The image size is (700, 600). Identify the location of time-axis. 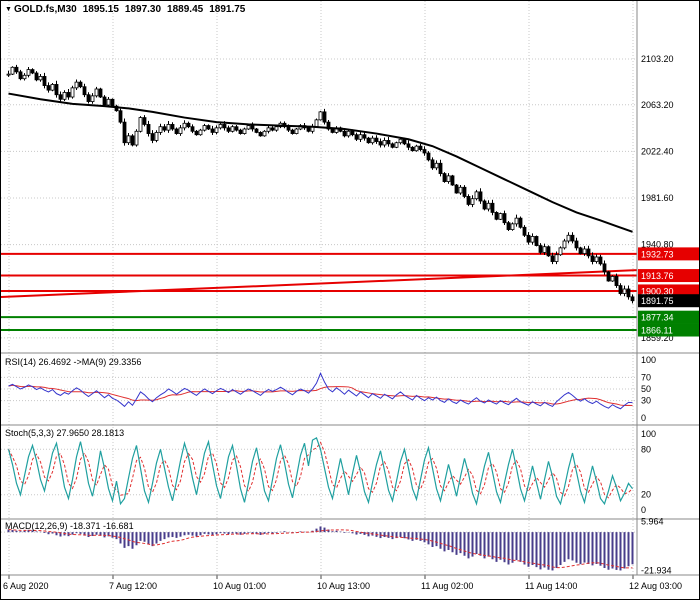
(350, 587).